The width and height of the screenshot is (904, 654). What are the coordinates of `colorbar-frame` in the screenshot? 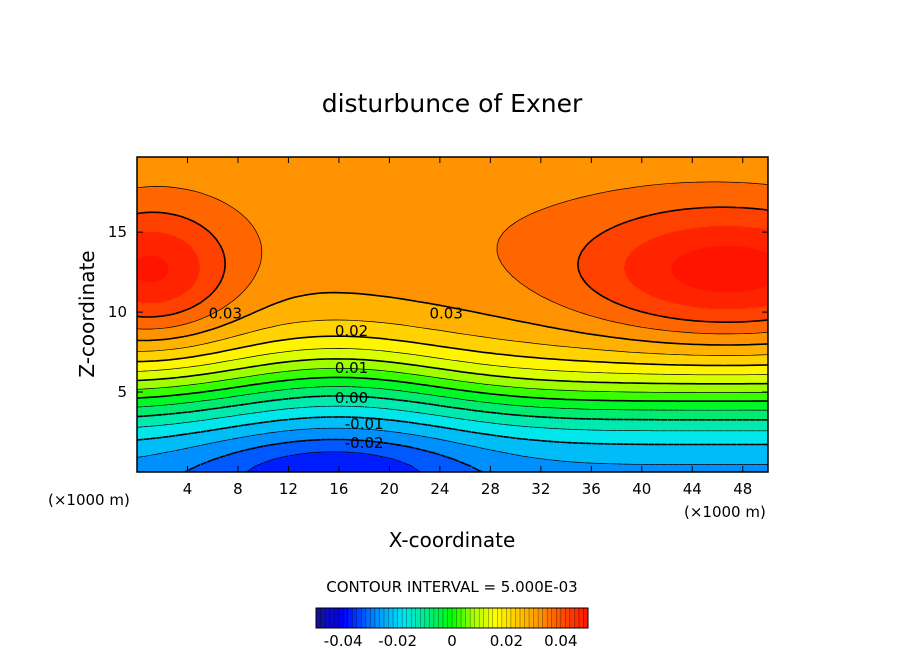 It's located at (452, 618).